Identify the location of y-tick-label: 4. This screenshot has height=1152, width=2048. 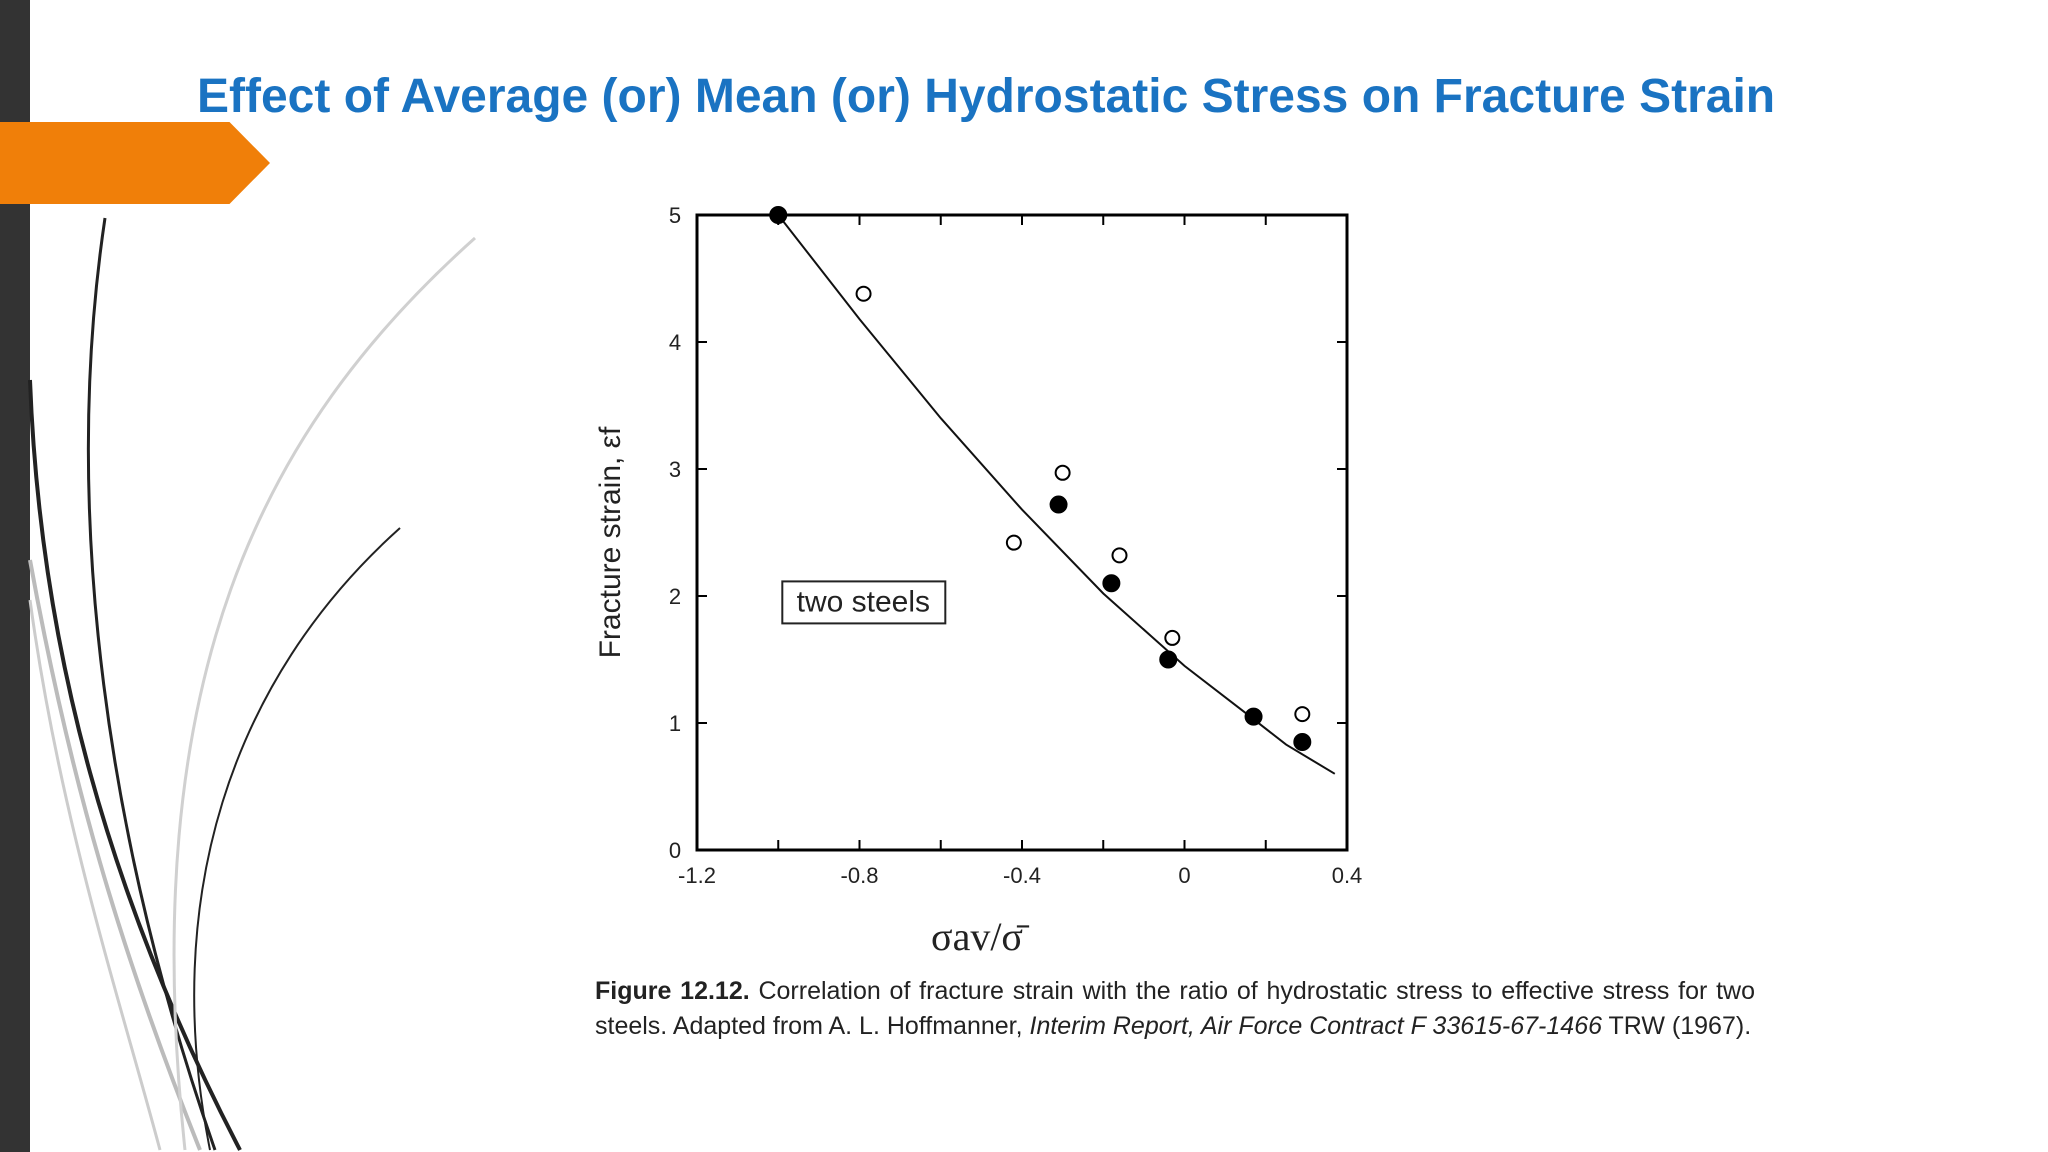
(675, 342).